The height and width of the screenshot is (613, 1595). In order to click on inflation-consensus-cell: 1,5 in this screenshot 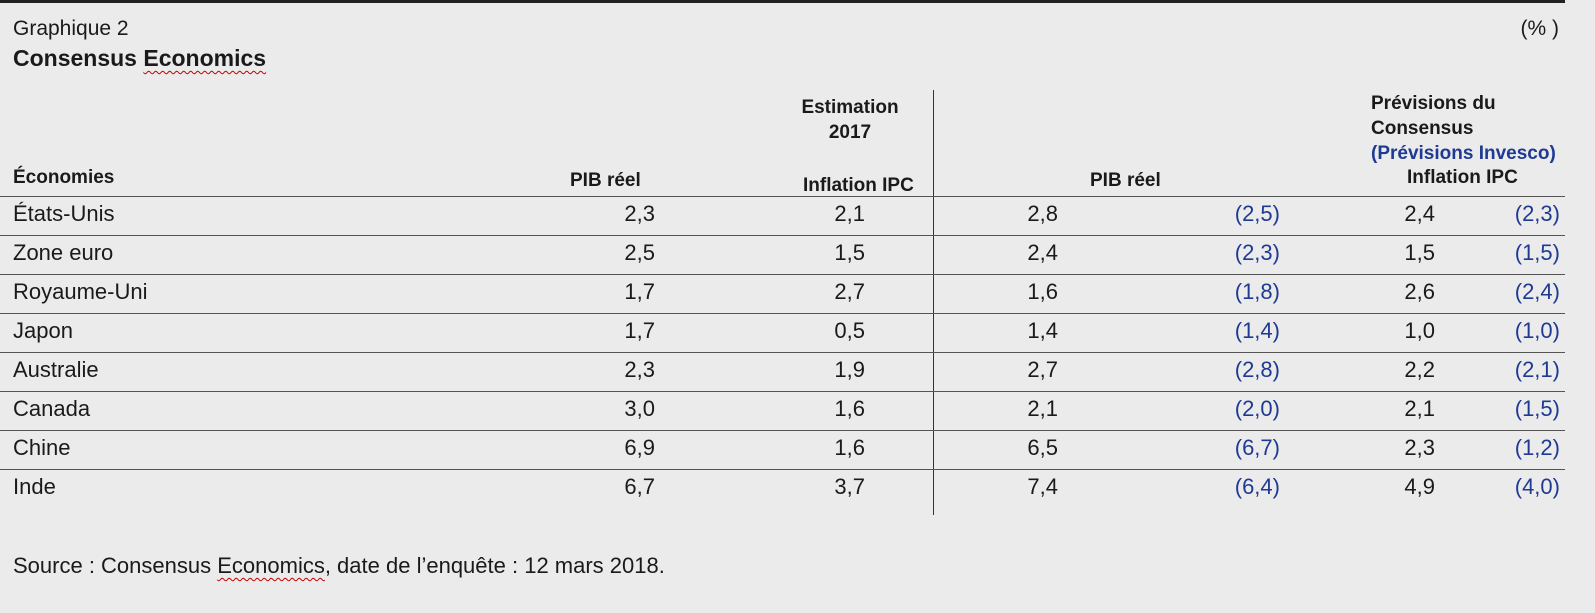, I will do `click(1419, 252)`.